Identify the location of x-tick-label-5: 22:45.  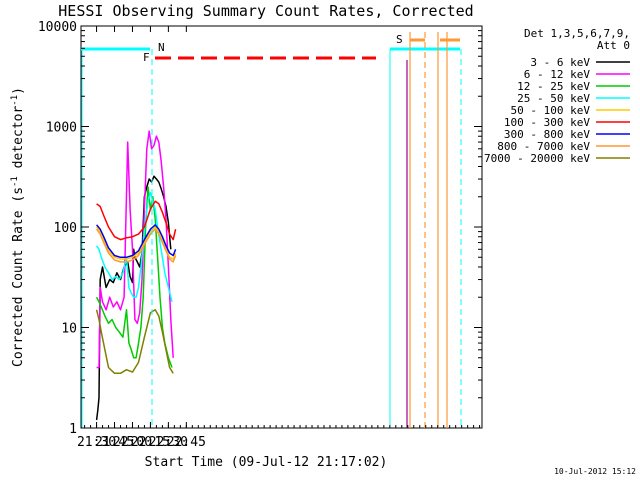
(186, 442).